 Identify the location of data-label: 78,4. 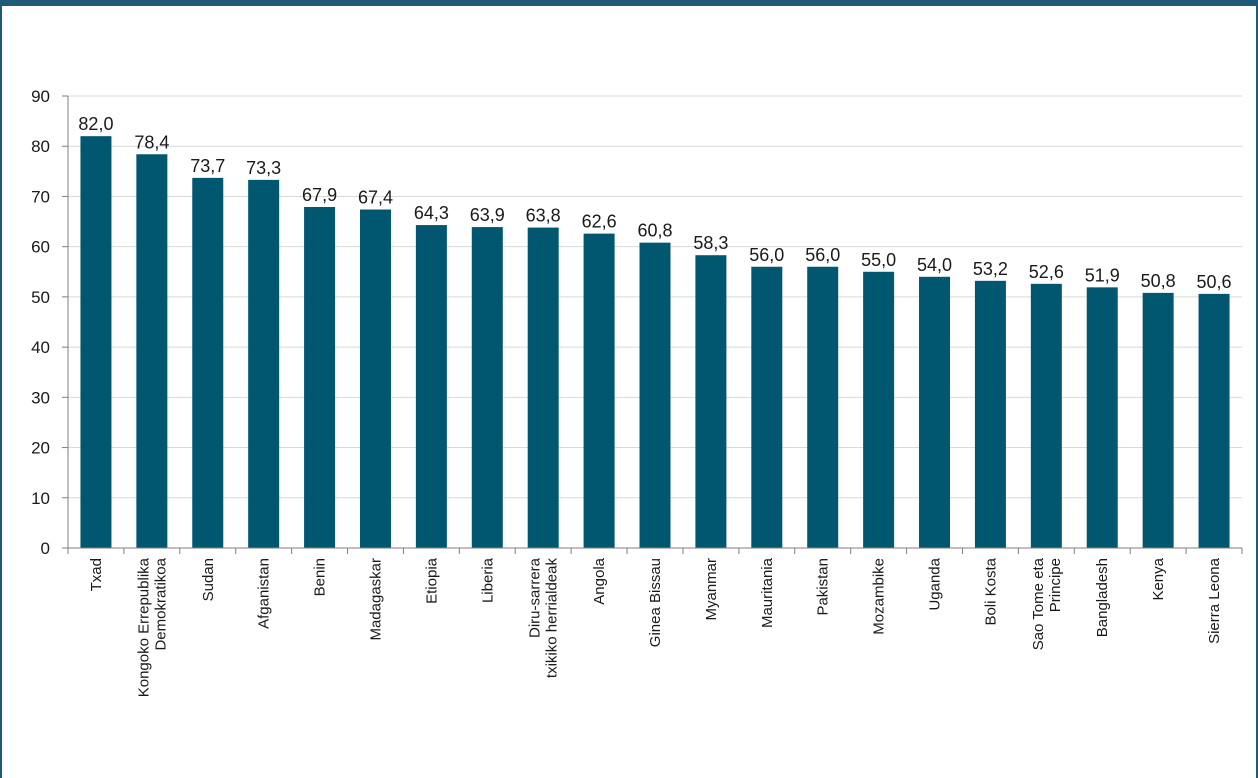
(151, 142).